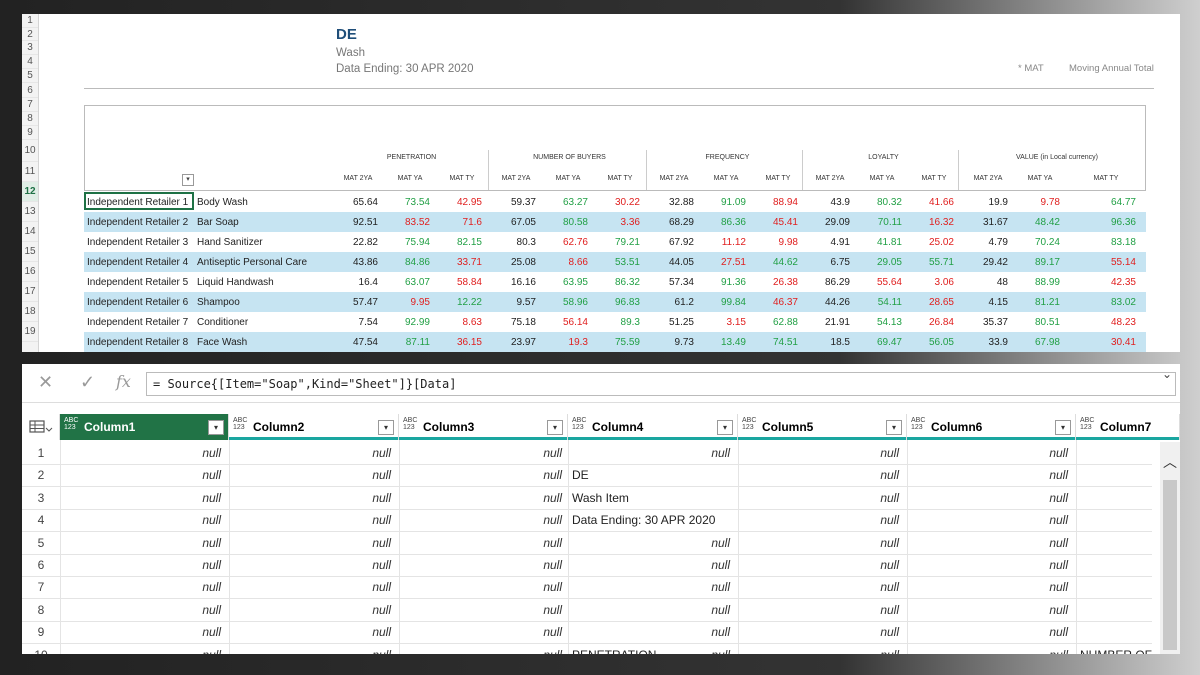  Describe the element at coordinates (1123, 302) in the screenshot. I see `value-cell: 83.02` at that location.